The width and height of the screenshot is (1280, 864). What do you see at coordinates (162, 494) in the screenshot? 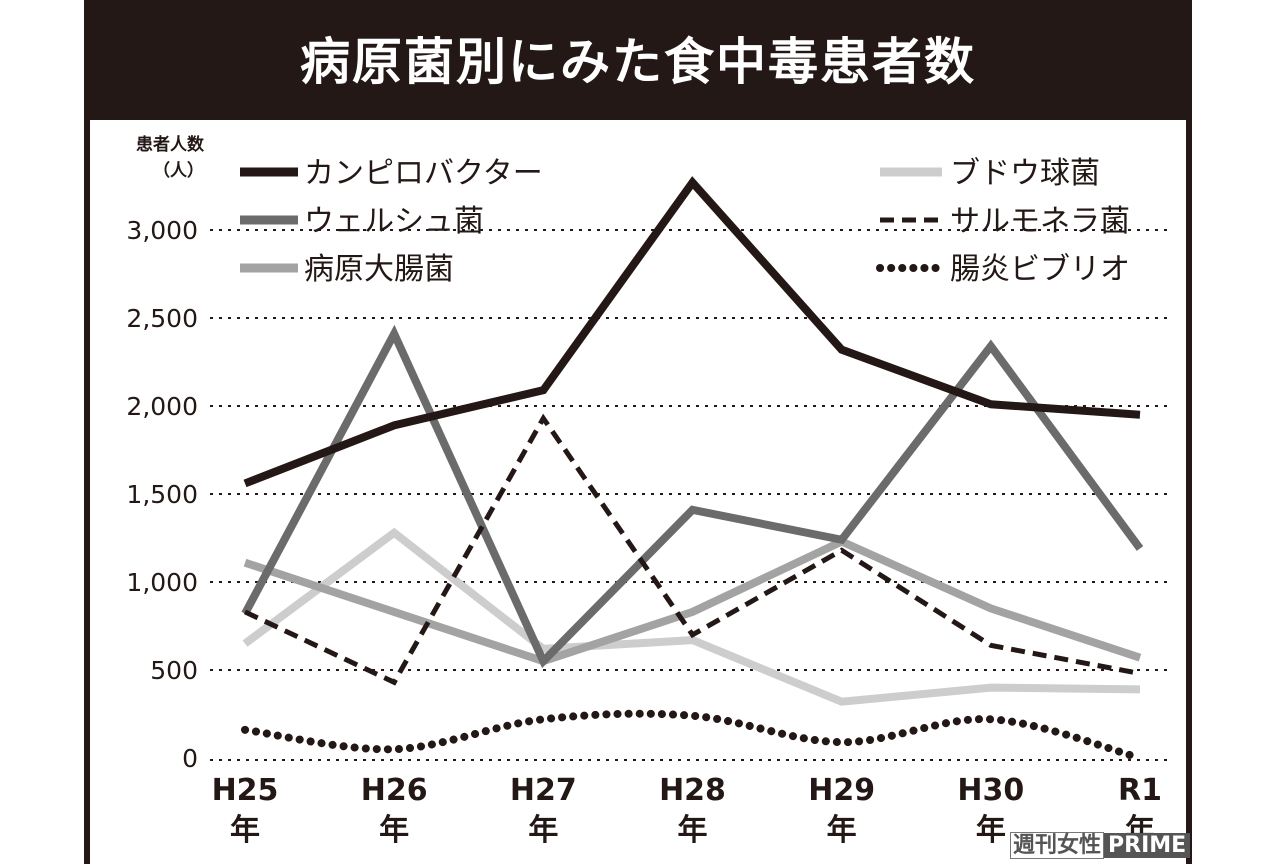
I see `y-tick-label: 1,500` at bounding box center [162, 494].